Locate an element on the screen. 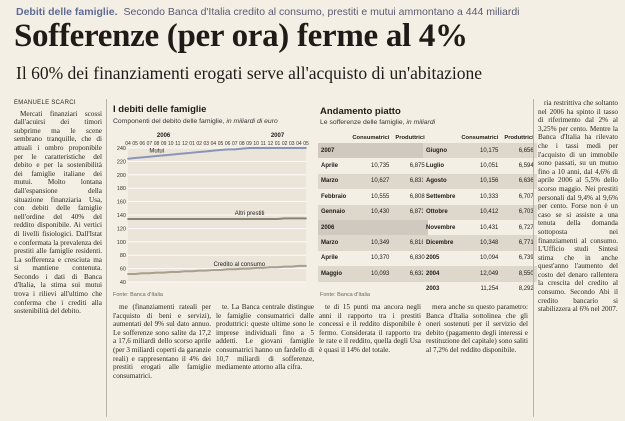 This screenshot has width=625, height=421. row-label: 2007 is located at coordinates (334, 151).